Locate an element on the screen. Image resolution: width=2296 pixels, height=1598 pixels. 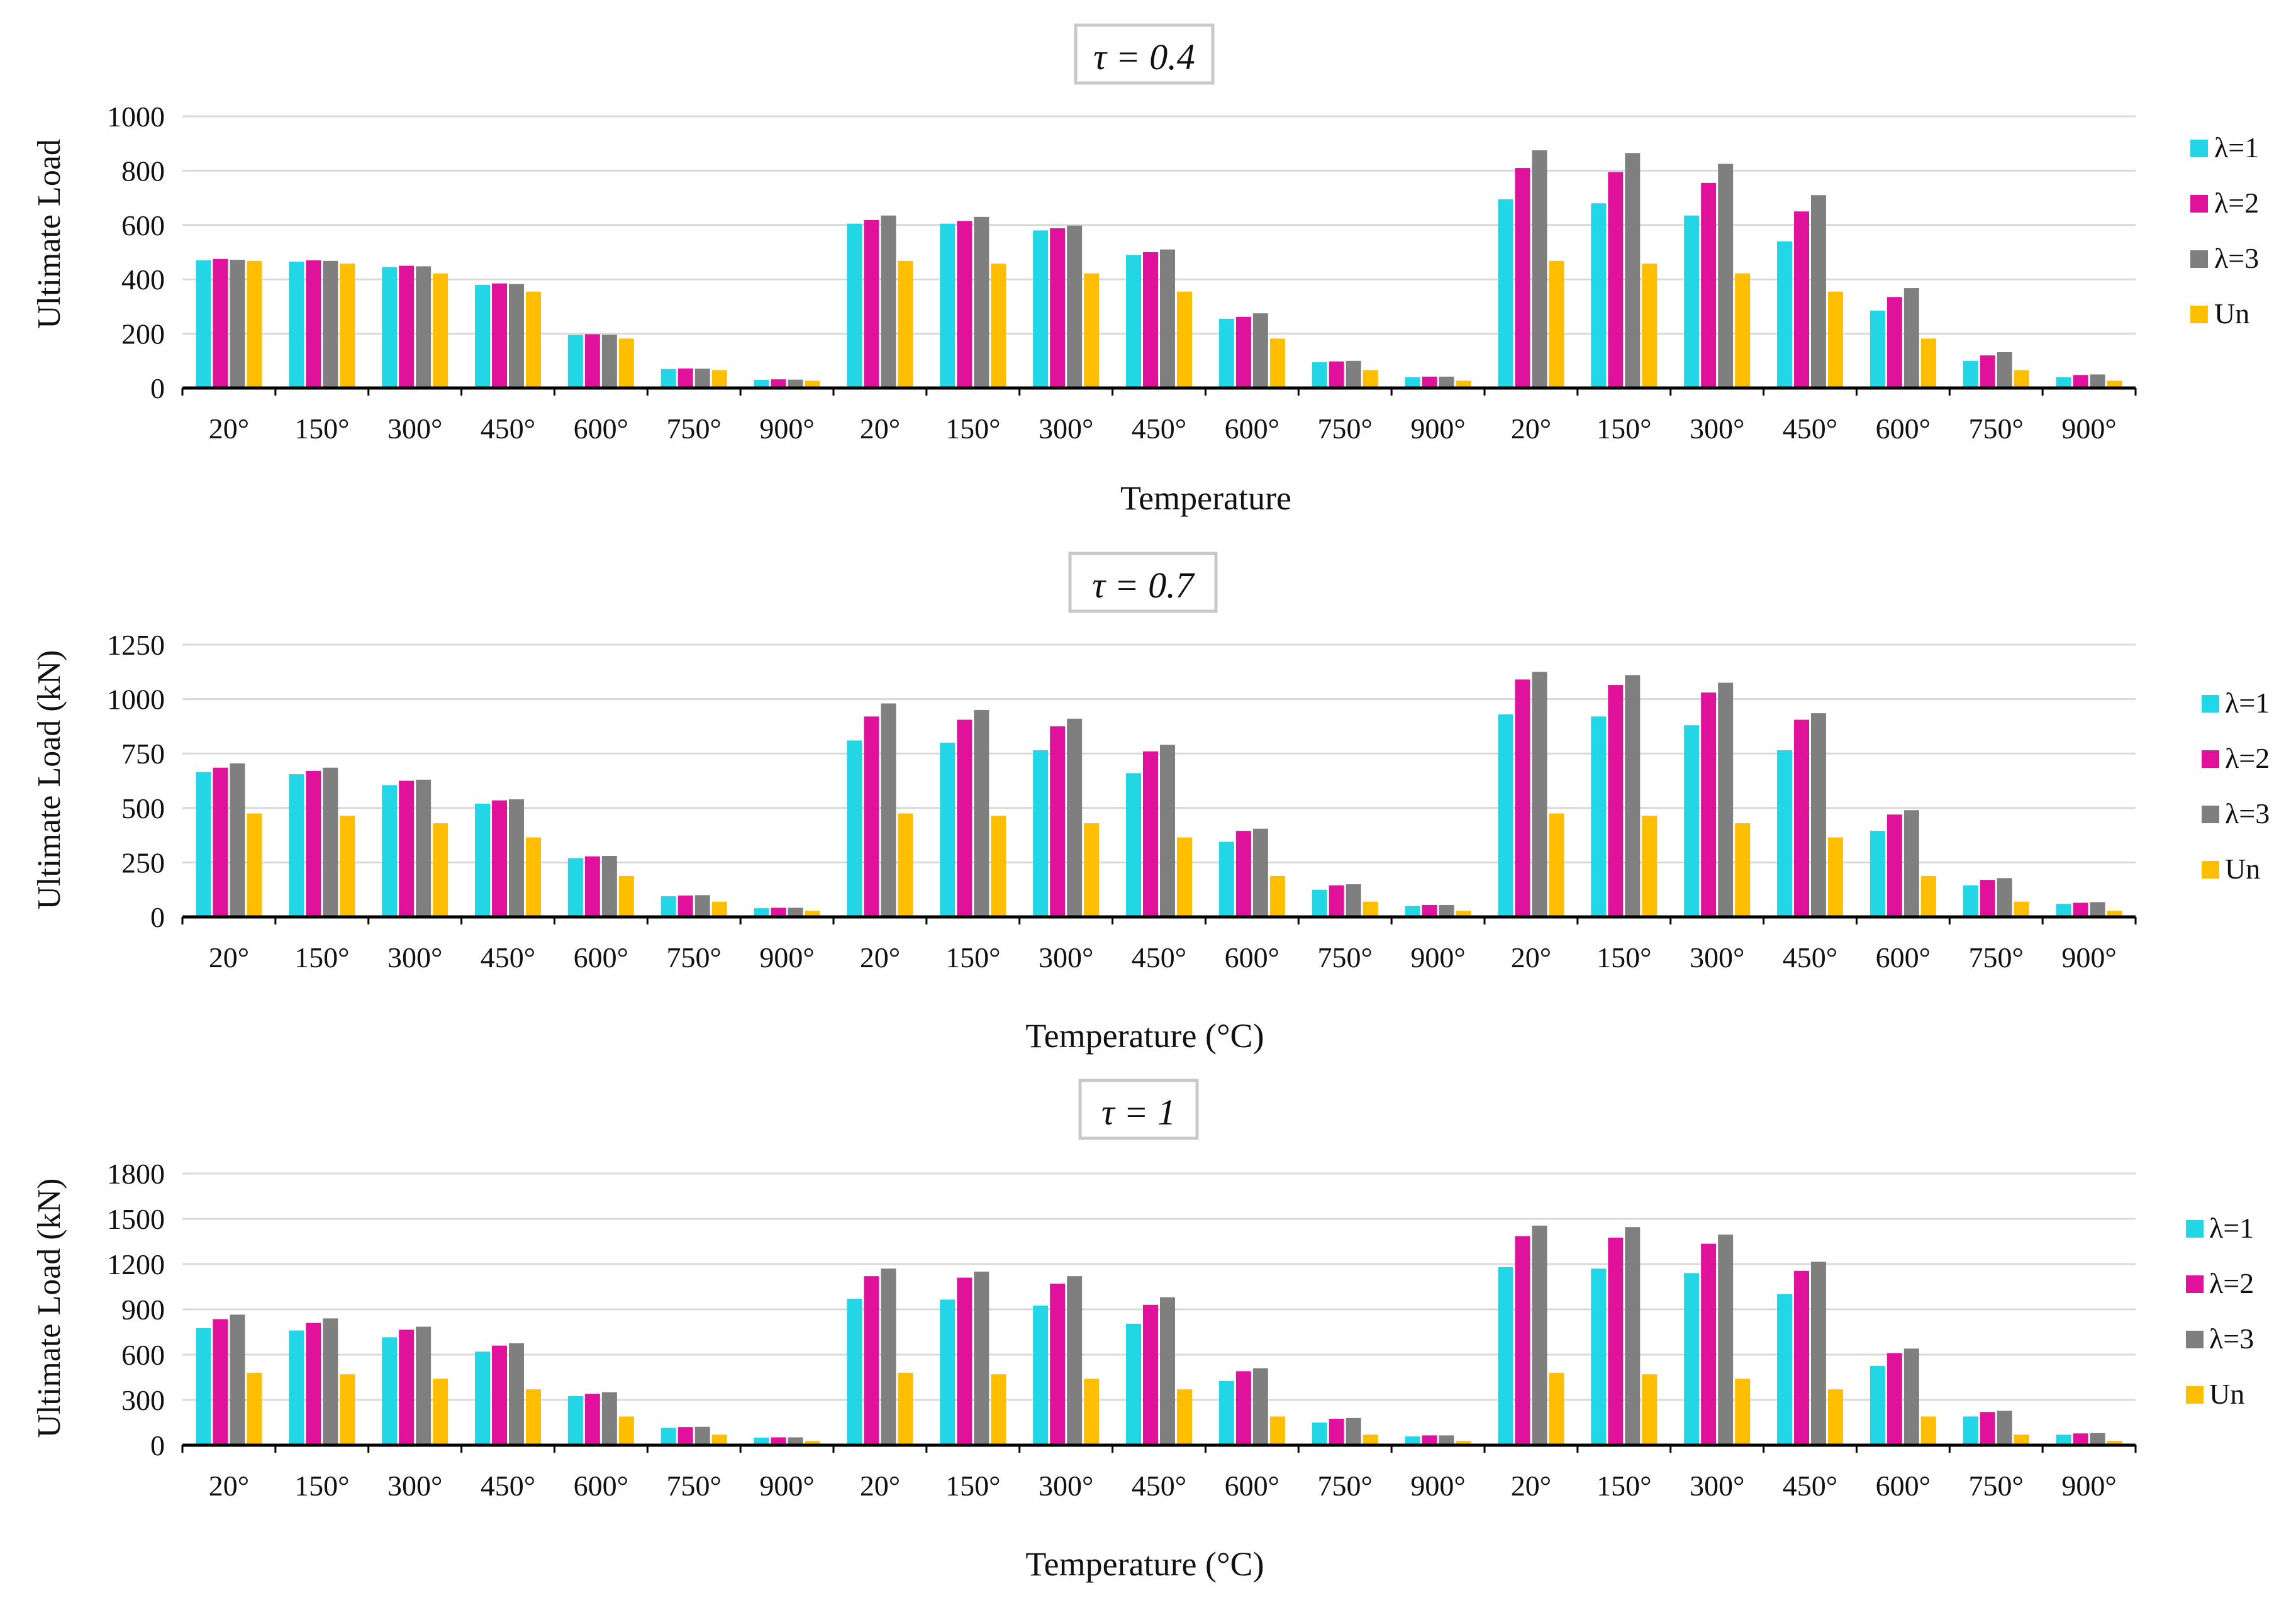
y-tick-label: 1800 is located at coordinates (136, 1174).